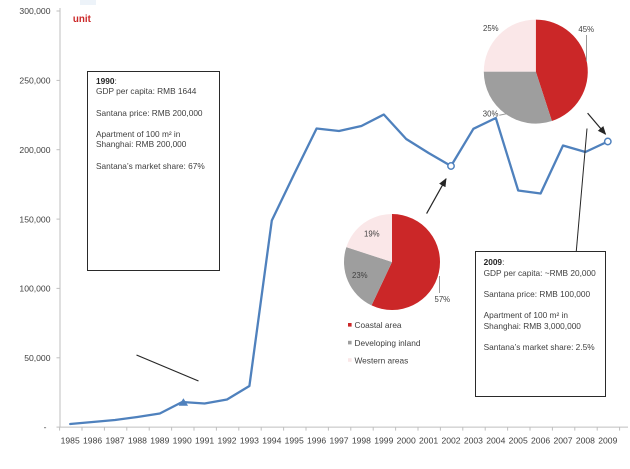 The width and height of the screenshot is (630, 469). Describe the element at coordinates (34, 219) in the screenshot. I see `svg-text: 150,000` at that location.